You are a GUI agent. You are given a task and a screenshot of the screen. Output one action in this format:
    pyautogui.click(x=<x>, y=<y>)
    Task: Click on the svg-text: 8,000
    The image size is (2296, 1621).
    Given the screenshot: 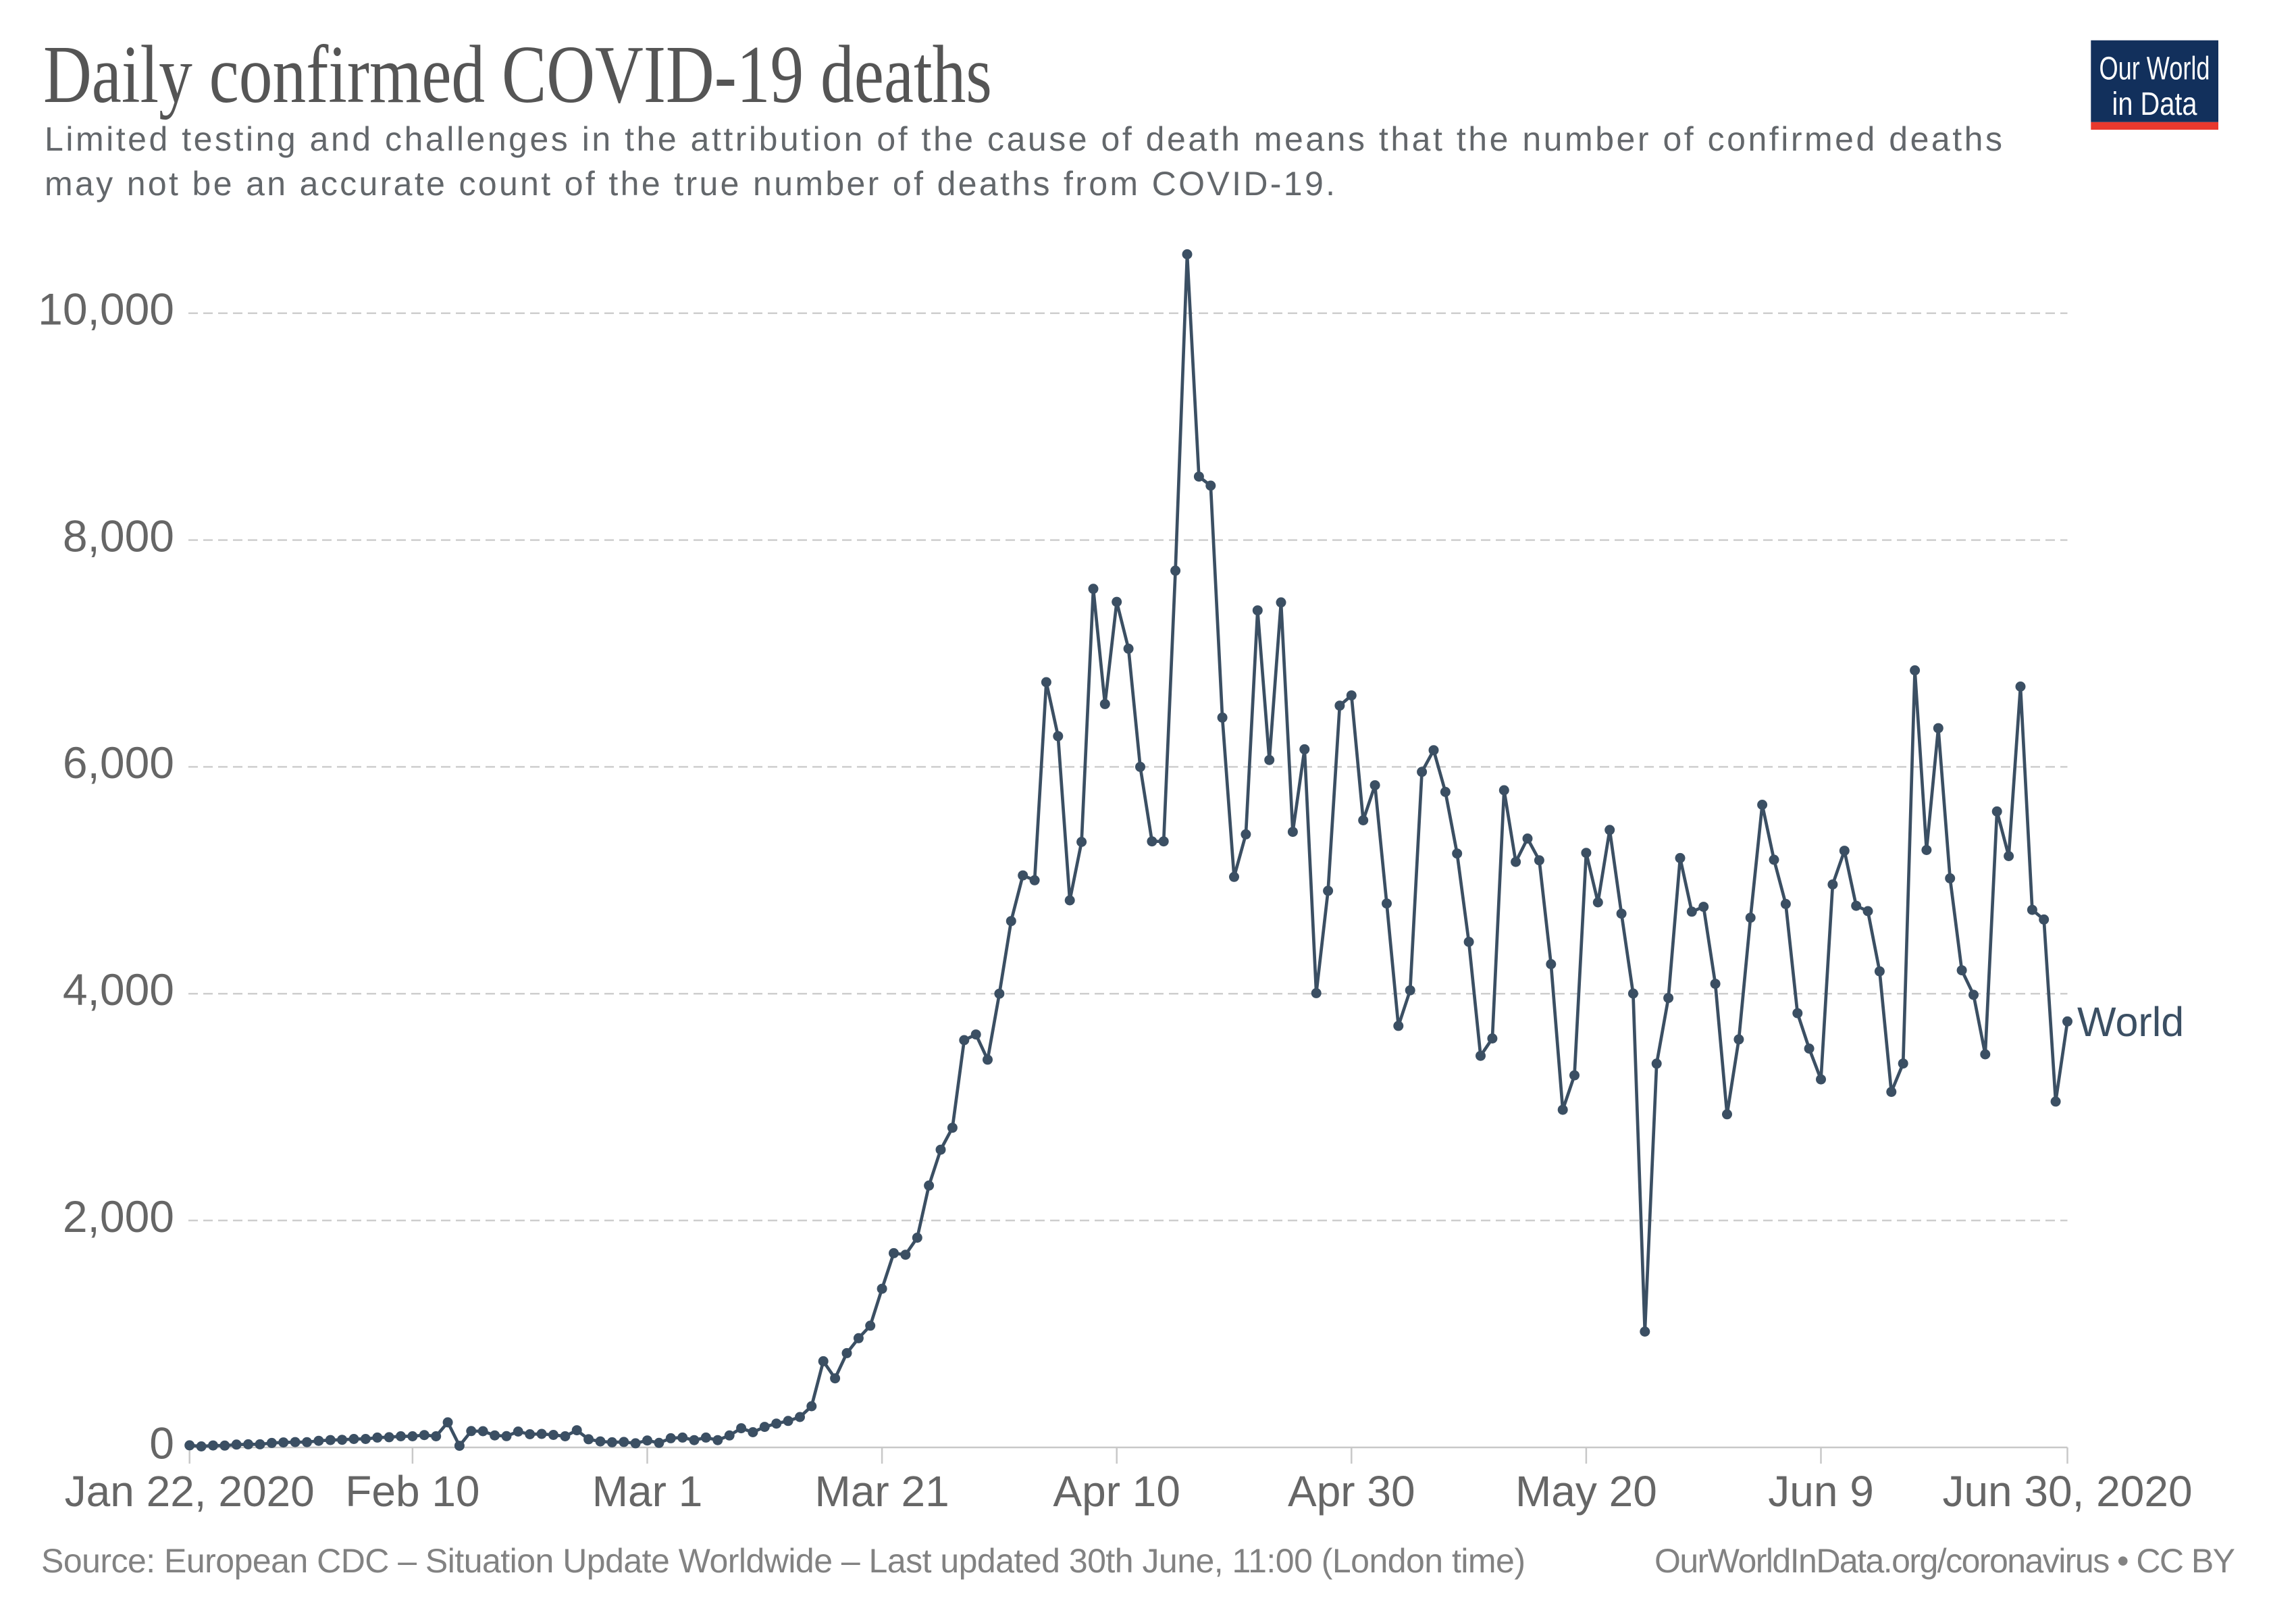 What is the action you would take?
    pyautogui.click(x=118, y=536)
    